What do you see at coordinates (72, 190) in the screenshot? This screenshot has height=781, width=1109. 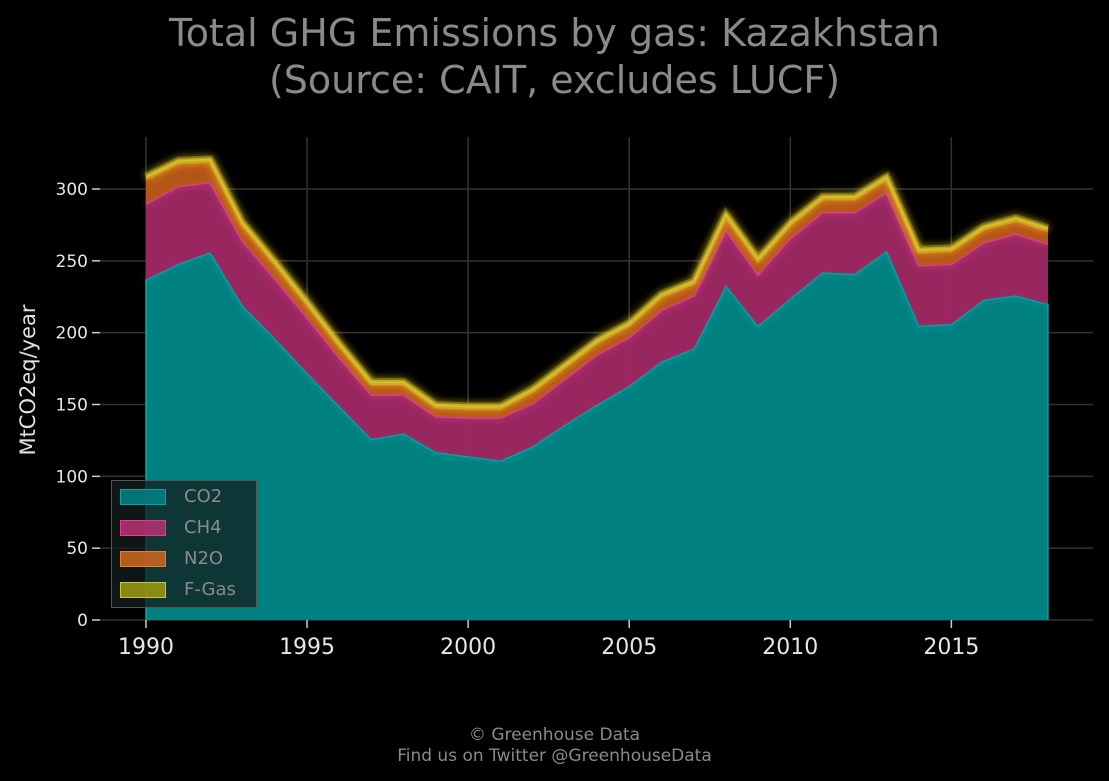 I see `y-tick-label-300: 300` at bounding box center [72, 190].